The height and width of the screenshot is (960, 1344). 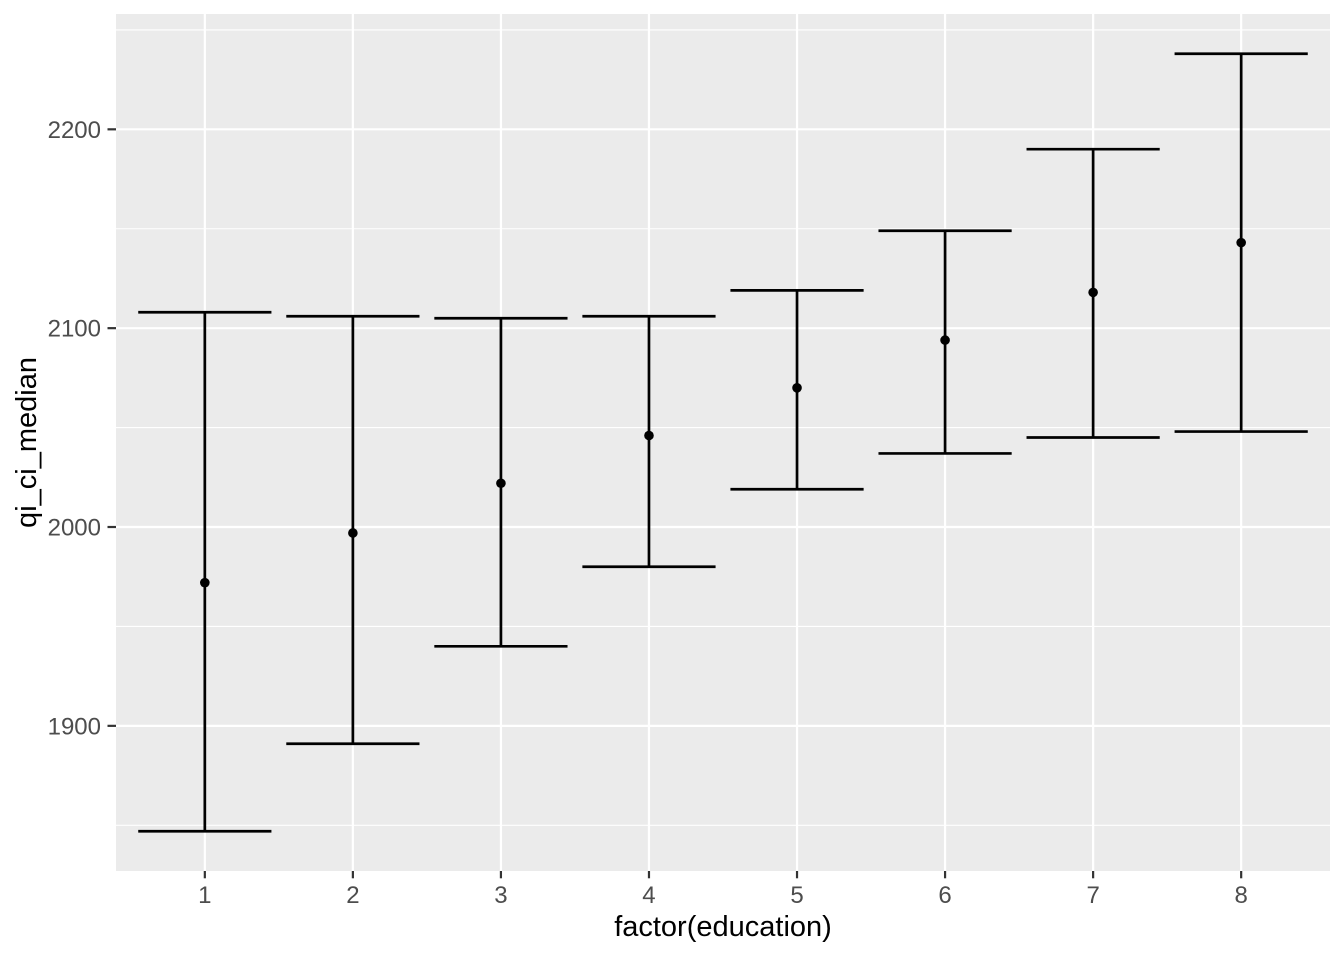 I want to click on x-tick-label: 3, so click(x=500, y=895).